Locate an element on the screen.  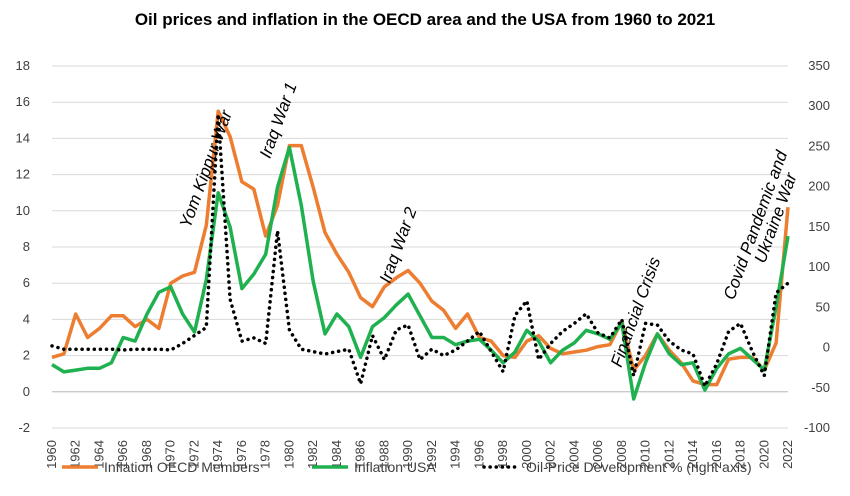
x-tick-label: 2014 is located at coordinates (692, 454).